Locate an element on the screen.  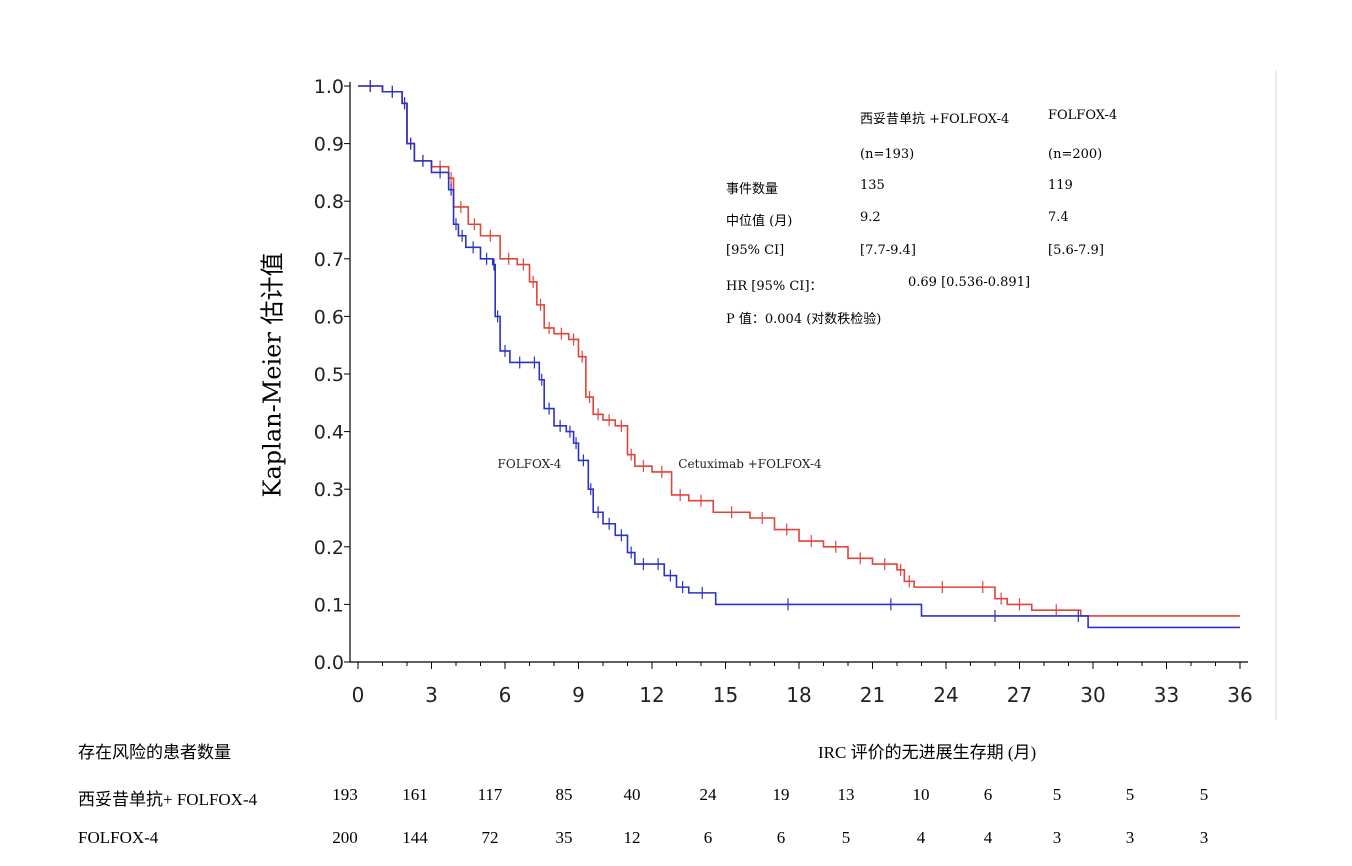
y-tick-label: 0.9 is located at coordinates (329, 145).